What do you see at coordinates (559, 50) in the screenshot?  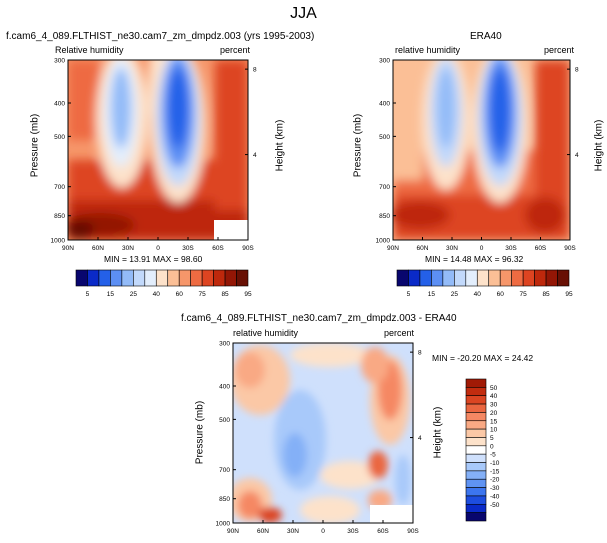 I see `panel2-right-label: percent` at bounding box center [559, 50].